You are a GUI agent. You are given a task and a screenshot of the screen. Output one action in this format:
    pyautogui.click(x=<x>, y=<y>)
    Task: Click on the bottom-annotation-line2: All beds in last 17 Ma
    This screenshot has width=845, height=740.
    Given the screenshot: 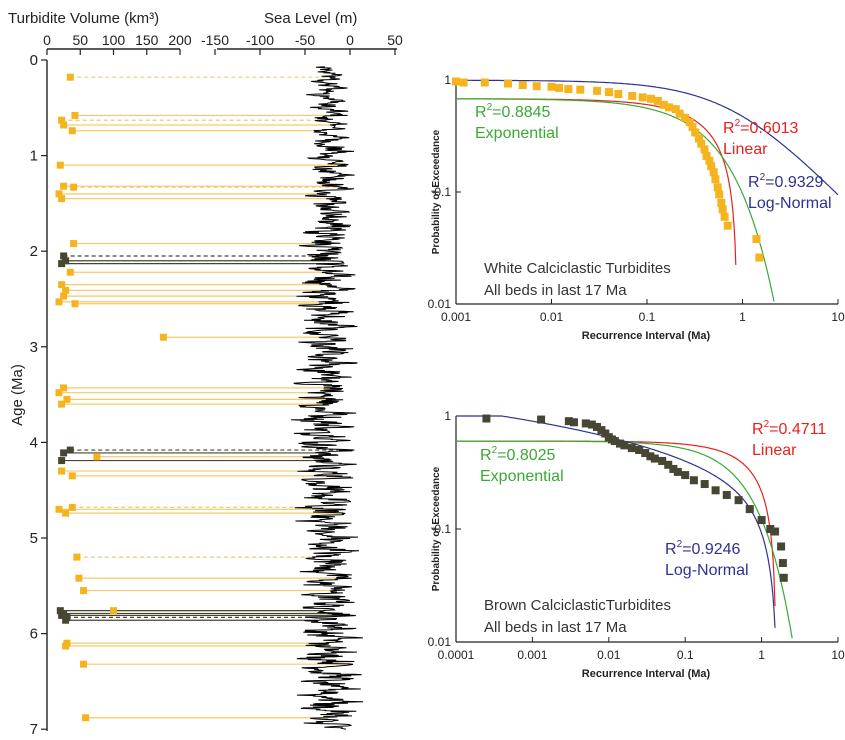 What is the action you would take?
    pyautogui.click(x=555, y=627)
    